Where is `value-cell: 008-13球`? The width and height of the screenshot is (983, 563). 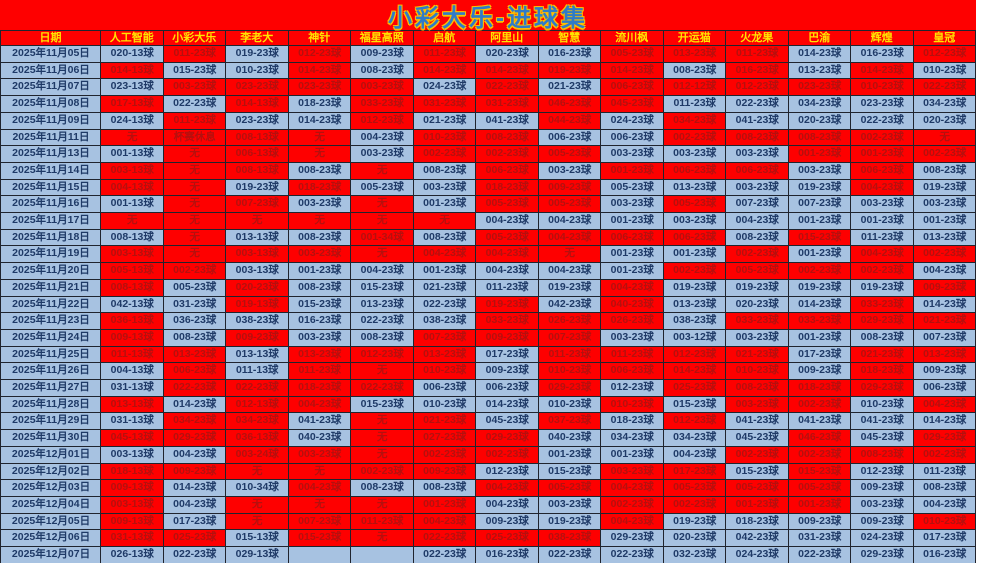 value-cell: 008-13球 is located at coordinates (132, 238).